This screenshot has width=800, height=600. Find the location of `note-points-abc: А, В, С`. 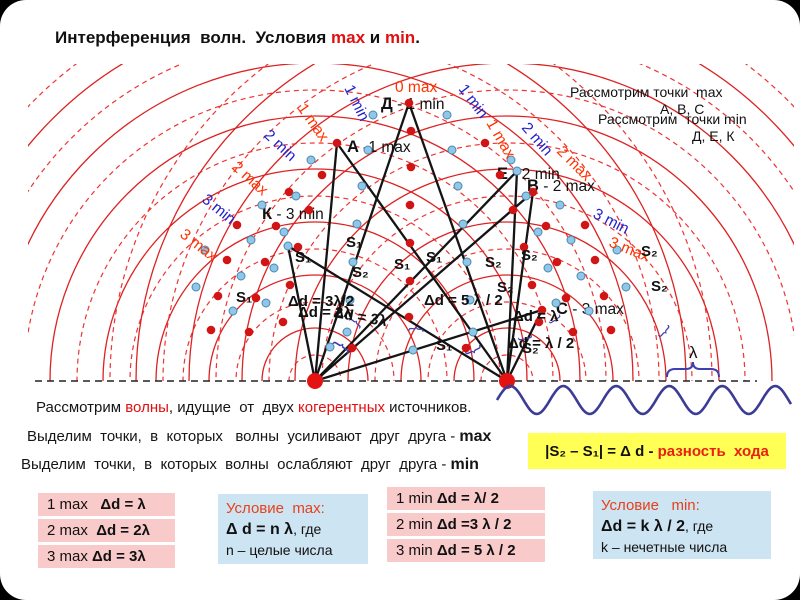

note-points-abc: А, В, С is located at coordinates (682, 109).